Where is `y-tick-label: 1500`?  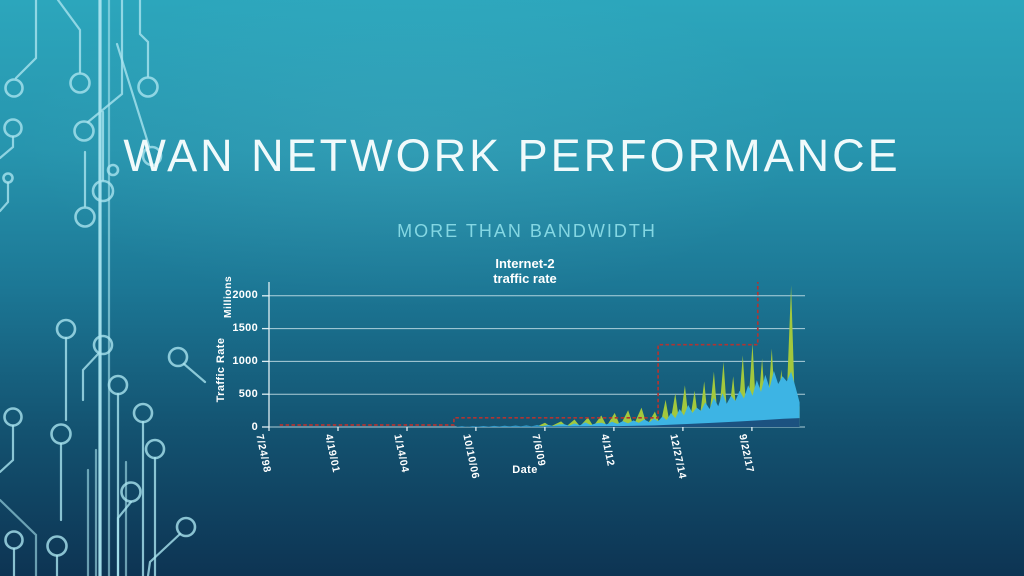 y-tick-label: 1500 is located at coordinates (245, 328).